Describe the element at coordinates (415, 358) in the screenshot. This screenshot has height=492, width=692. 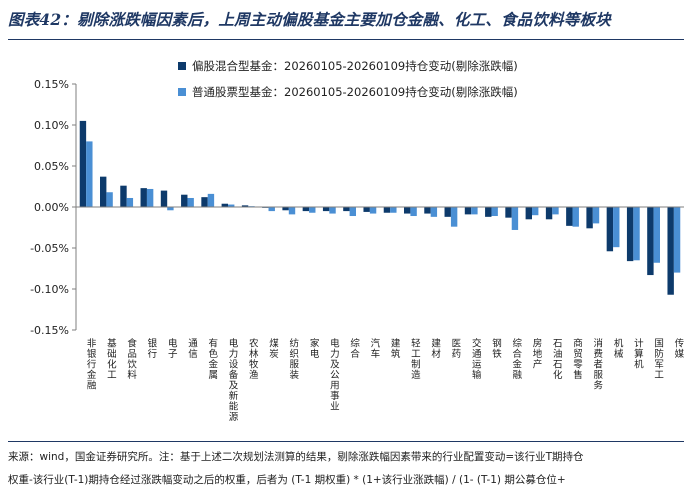
I see `x-tick-label: 轻工制造` at that location.